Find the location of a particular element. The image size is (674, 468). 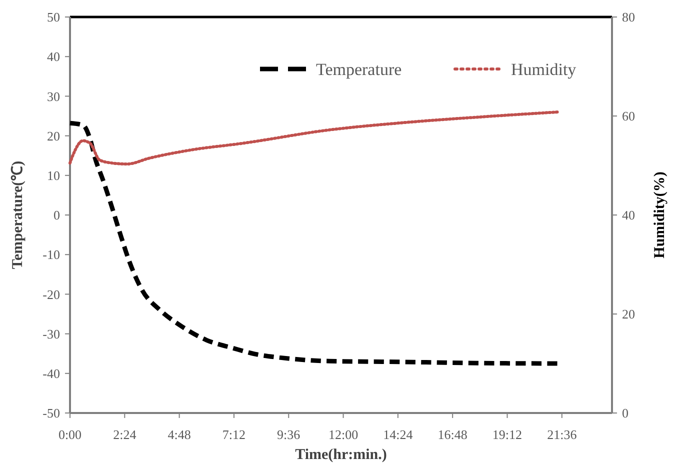

x-tick-label: 9:36 is located at coordinates (289, 434).